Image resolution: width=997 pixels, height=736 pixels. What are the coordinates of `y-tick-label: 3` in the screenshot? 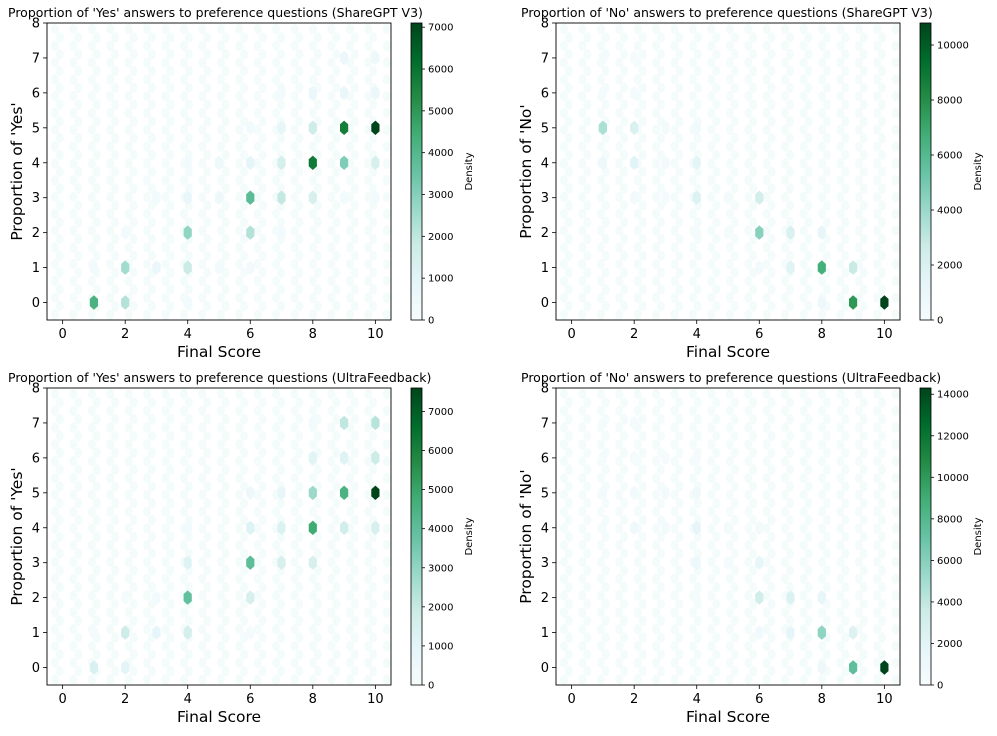 It's located at (545, 563).